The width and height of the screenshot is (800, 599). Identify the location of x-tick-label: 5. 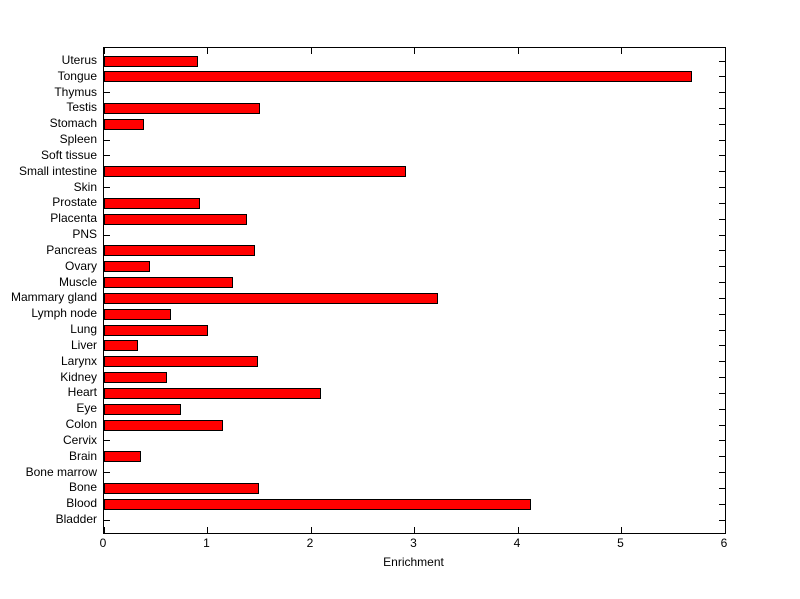
(620, 543).